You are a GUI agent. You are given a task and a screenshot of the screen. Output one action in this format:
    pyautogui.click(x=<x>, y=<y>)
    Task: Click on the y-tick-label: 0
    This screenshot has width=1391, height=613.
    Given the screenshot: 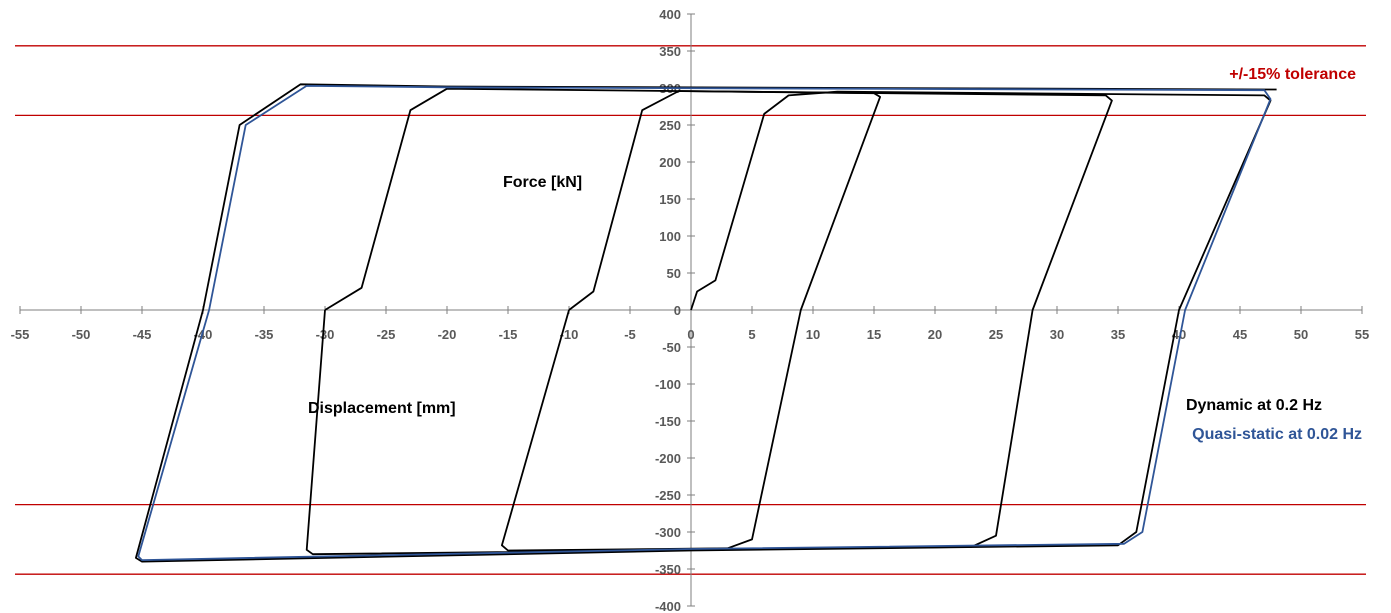 What is the action you would take?
    pyautogui.click(x=677, y=310)
    